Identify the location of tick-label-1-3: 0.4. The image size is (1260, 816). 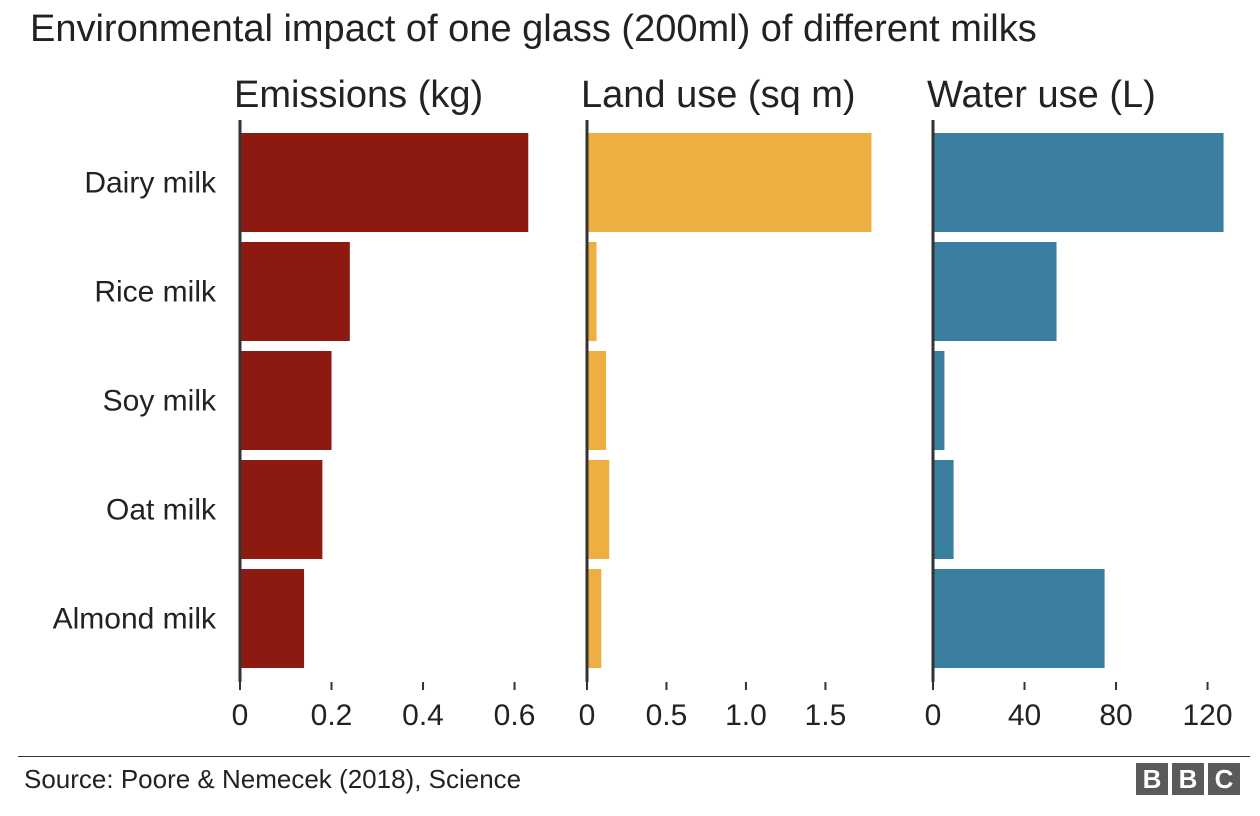
(423, 715).